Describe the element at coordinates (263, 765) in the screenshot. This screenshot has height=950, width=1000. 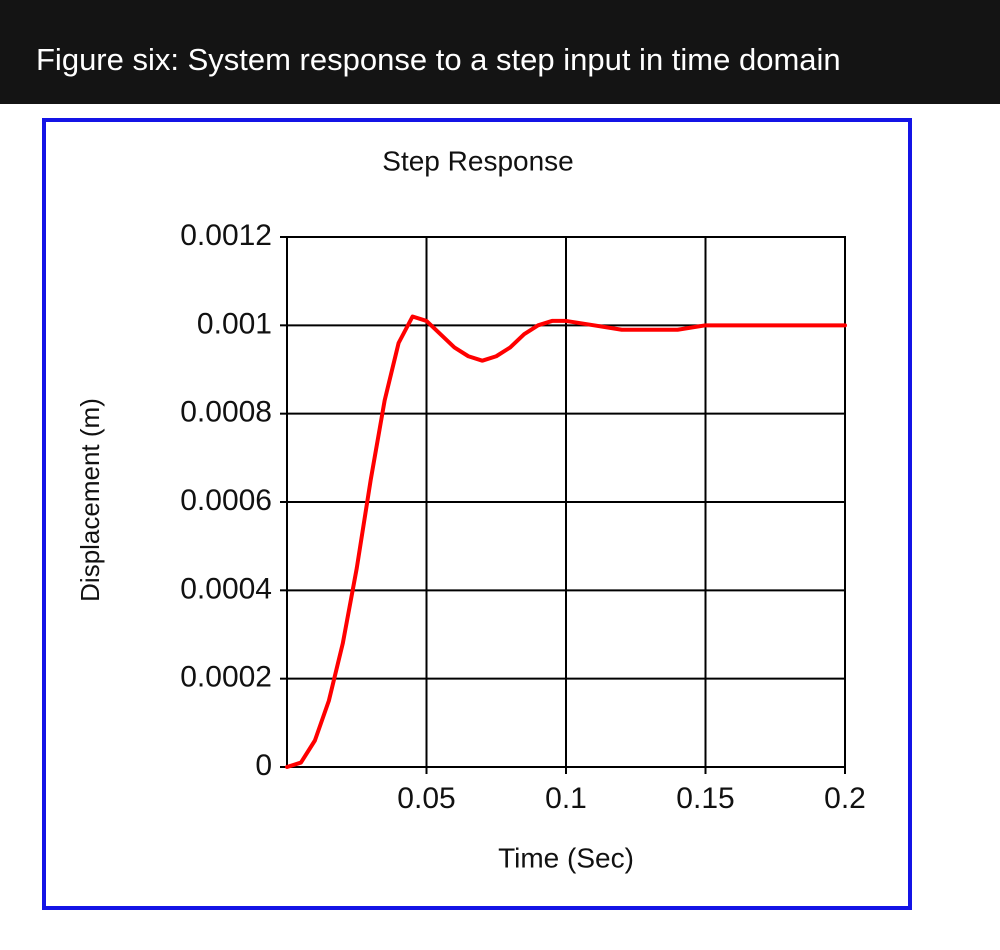
I see `y-tick-label: 0` at that location.